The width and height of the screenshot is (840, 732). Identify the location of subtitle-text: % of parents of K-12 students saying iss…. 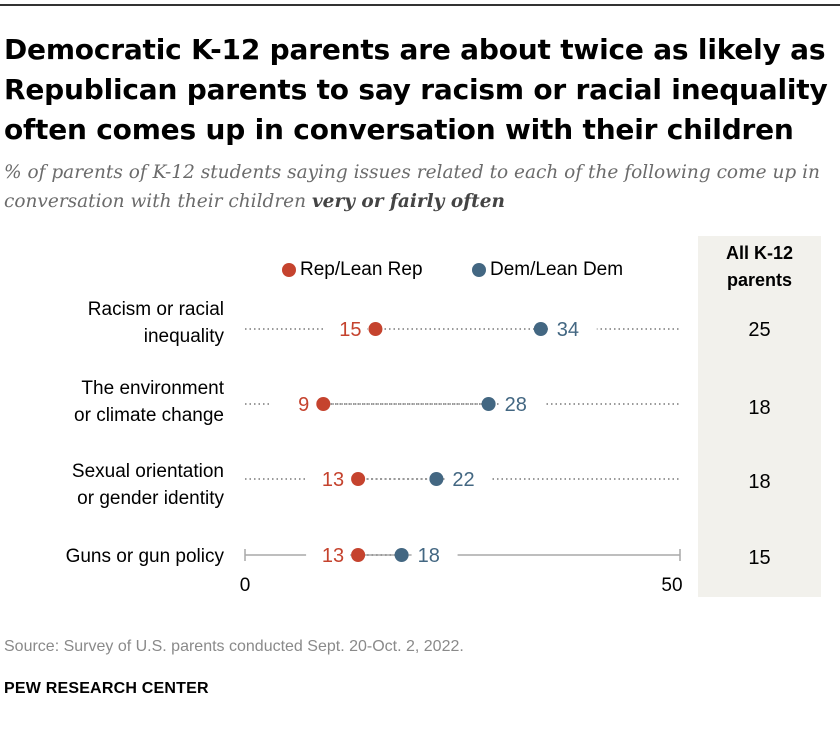
(412, 187).